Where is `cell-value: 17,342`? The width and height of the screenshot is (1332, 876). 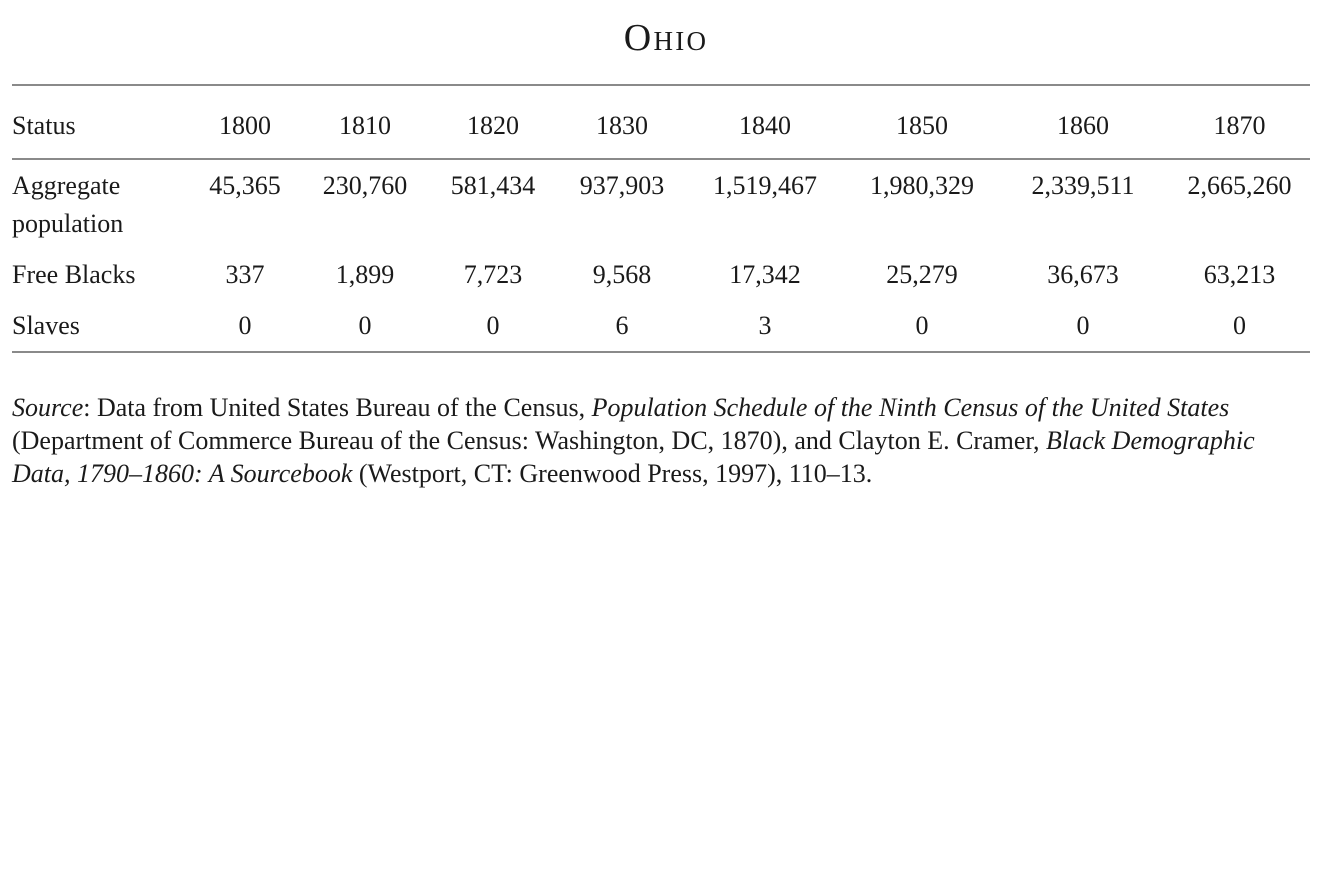 cell-value: 17,342 is located at coordinates (765, 274).